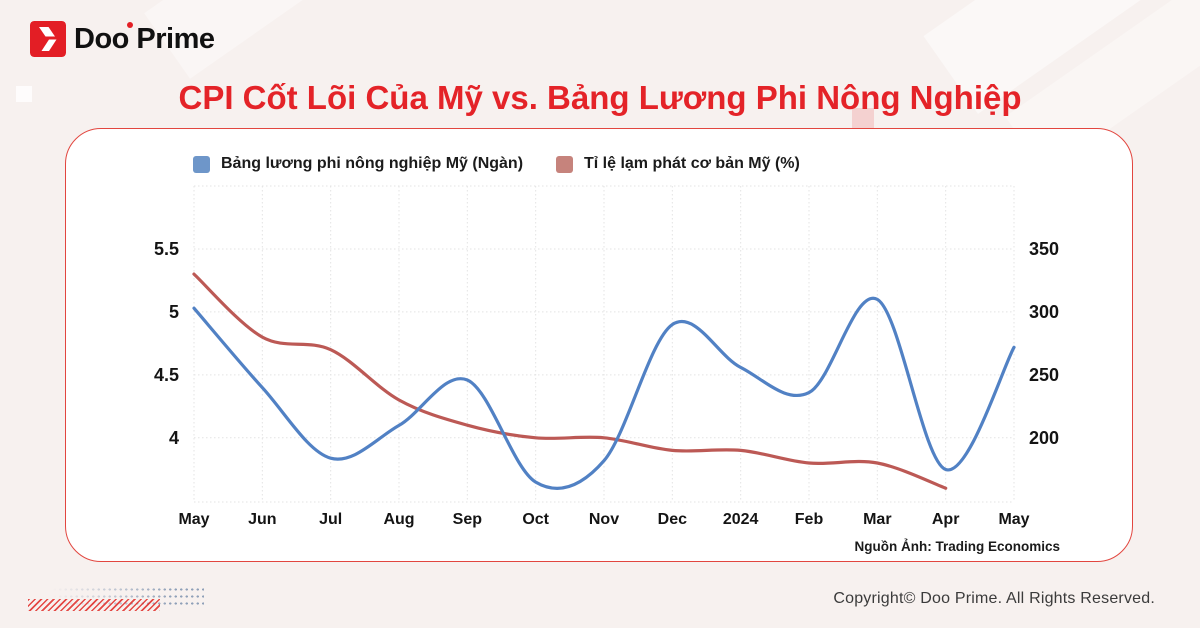  What do you see at coordinates (1044, 375) in the screenshot?
I see `right-axis-tick: 250` at bounding box center [1044, 375].